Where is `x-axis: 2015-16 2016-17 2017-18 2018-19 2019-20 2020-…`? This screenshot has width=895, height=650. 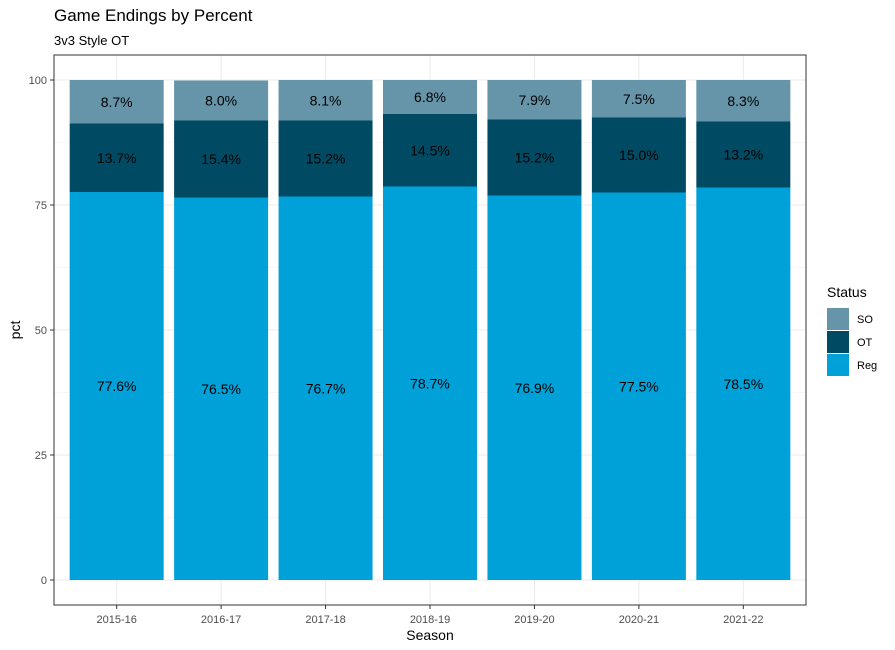
x-axis: 2015-16 2016-17 2017-18 2018-19 2019-20 2020-… is located at coordinates (430, 615).